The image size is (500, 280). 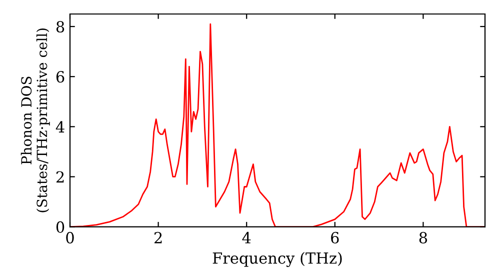 What do you see at coordinates (60, 26) in the screenshot?
I see `y-tick-label: 8` at bounding box center [60, 26].